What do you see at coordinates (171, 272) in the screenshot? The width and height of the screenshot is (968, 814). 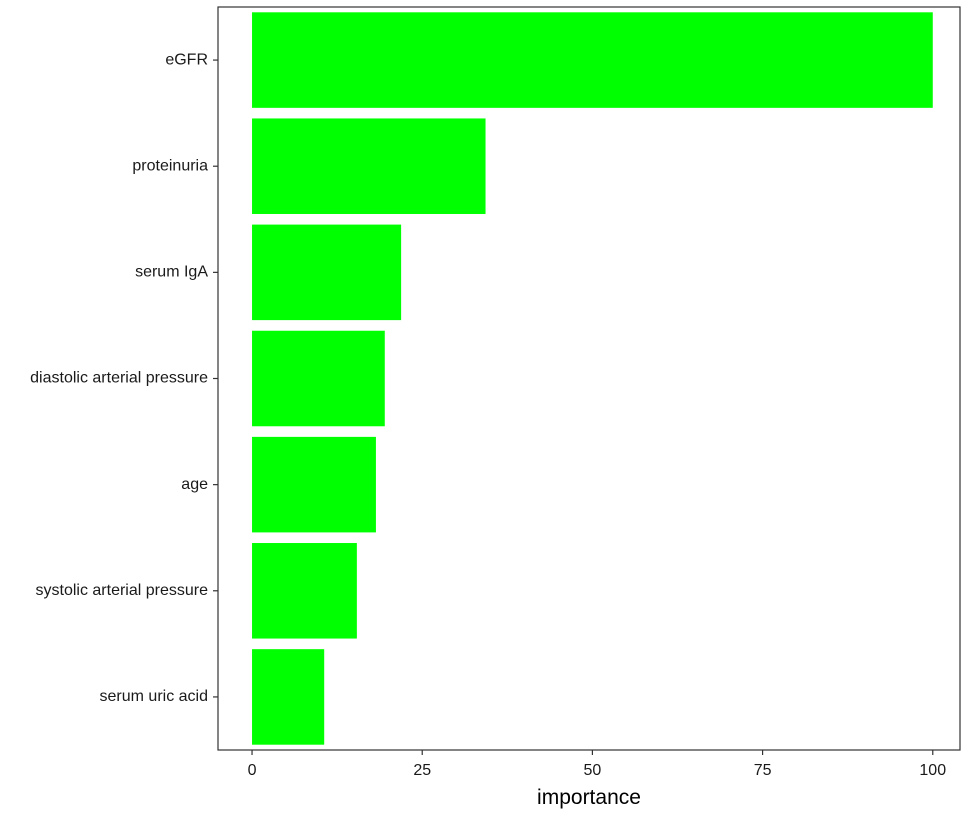 I see `y-tick-label-serum-iga: serum IgA` at bounding box center [171, 272].